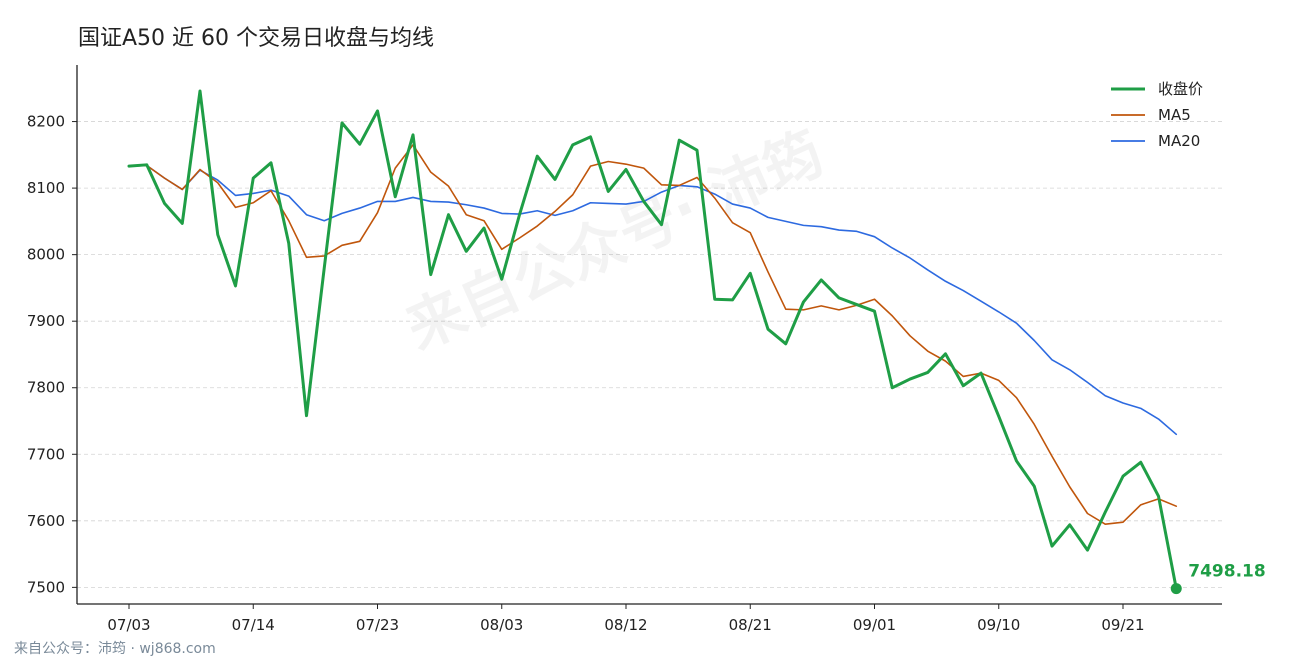 The width and height of the screenshot is (1290, 660). Describe the element at coordinates (46, 454) in the screenshot. I see `y-tick-label: 7700` at that location.